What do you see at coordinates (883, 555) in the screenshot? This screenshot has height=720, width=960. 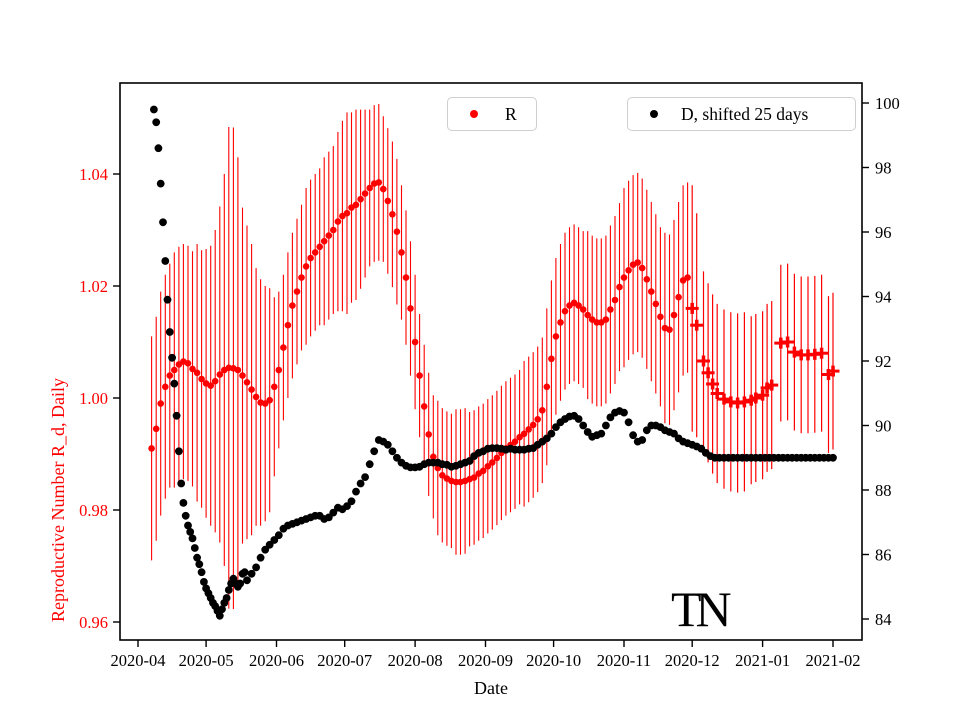 I see `svg-text: 86` at bounding box center [883, 555].